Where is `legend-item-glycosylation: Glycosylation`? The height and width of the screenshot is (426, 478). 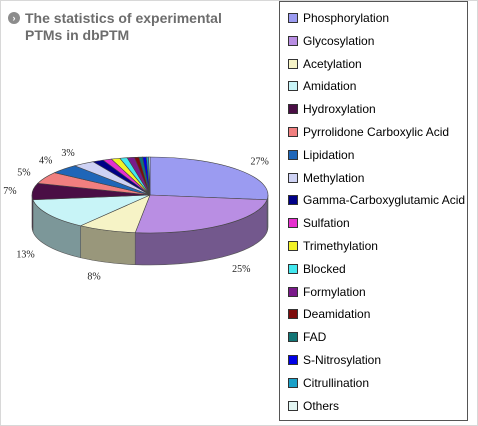
legend-item-glycosylation: Glycosylation is located at coordinates (376, 41).